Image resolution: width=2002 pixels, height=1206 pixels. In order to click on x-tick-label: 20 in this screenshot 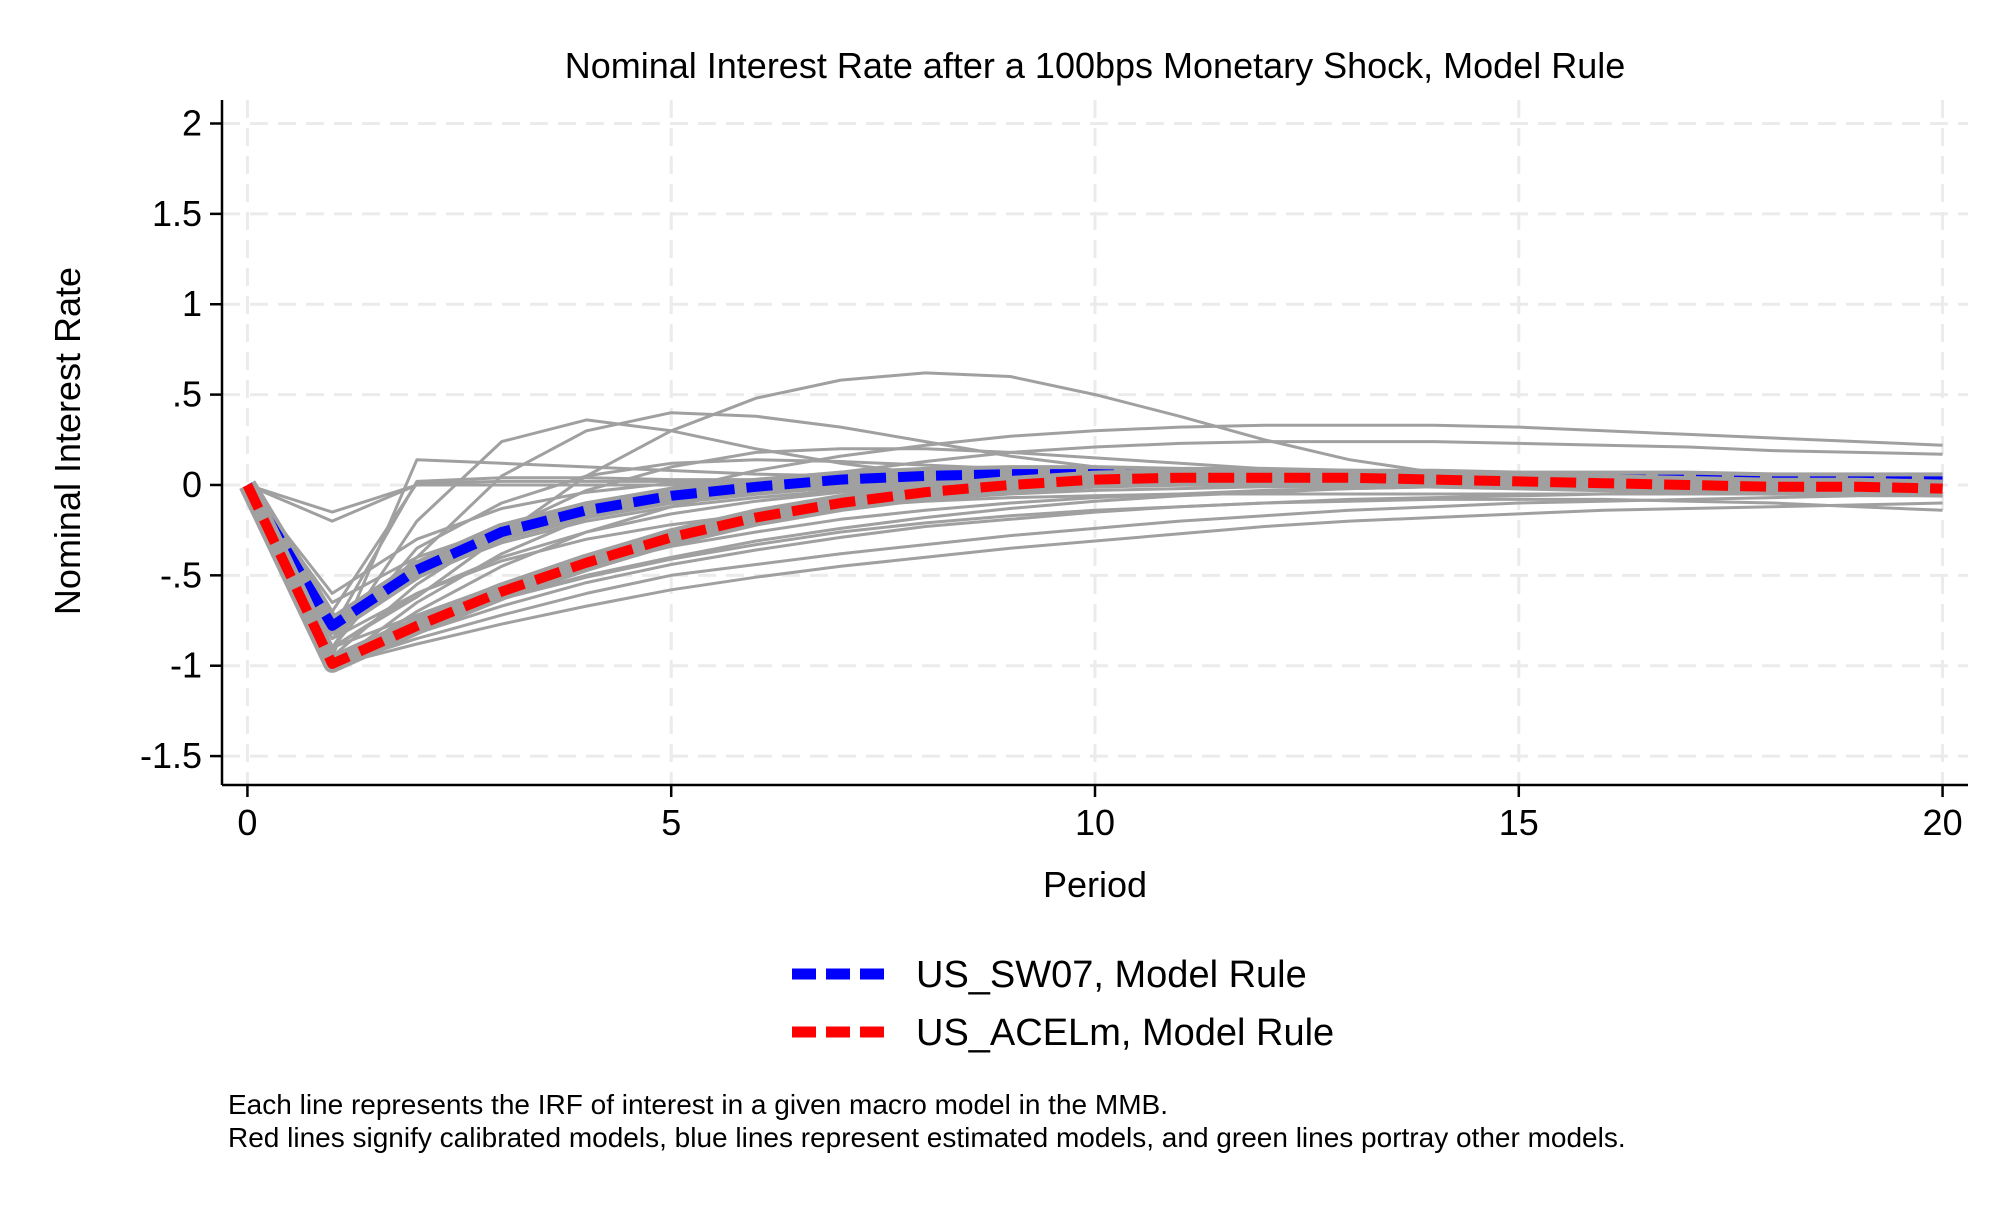, I will do `click(1943, 822)`.